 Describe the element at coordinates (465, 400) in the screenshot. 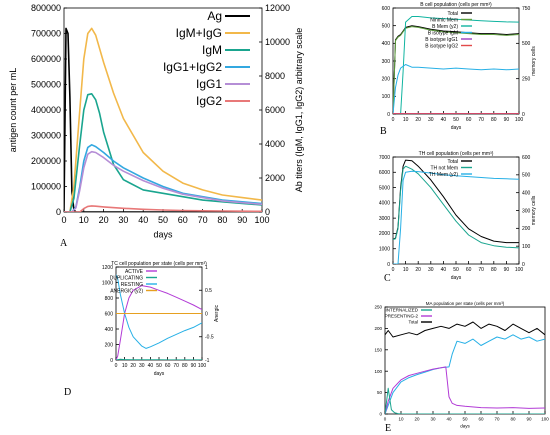

I see `series-line-internalized` at that location.